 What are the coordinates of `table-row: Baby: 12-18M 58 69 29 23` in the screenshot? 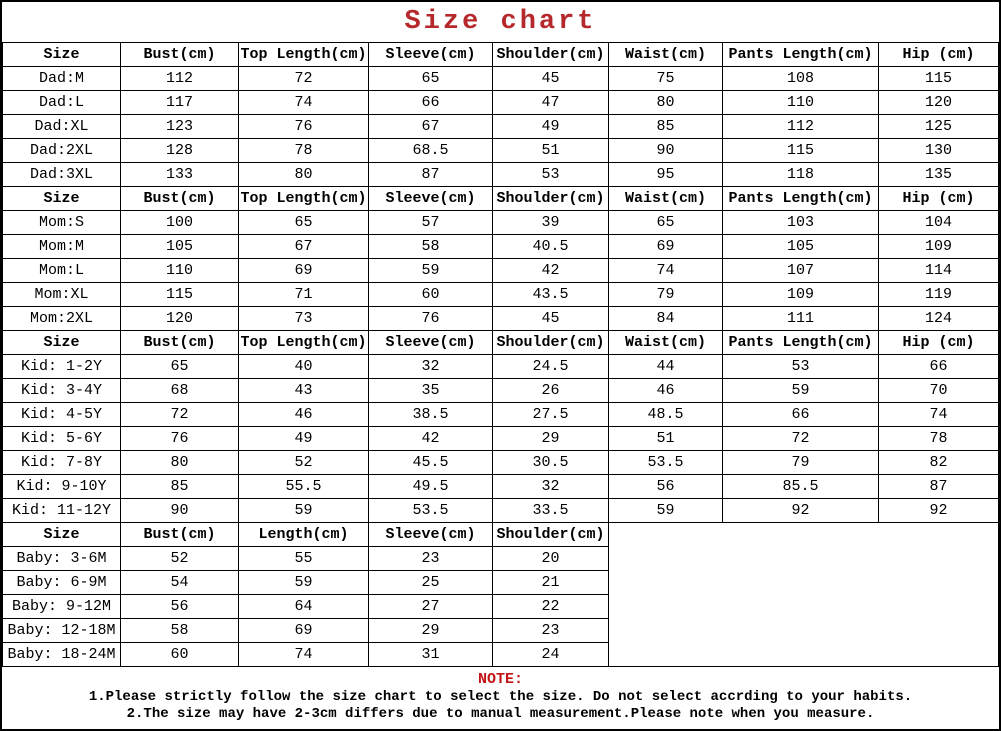 It's located at (500, 630).